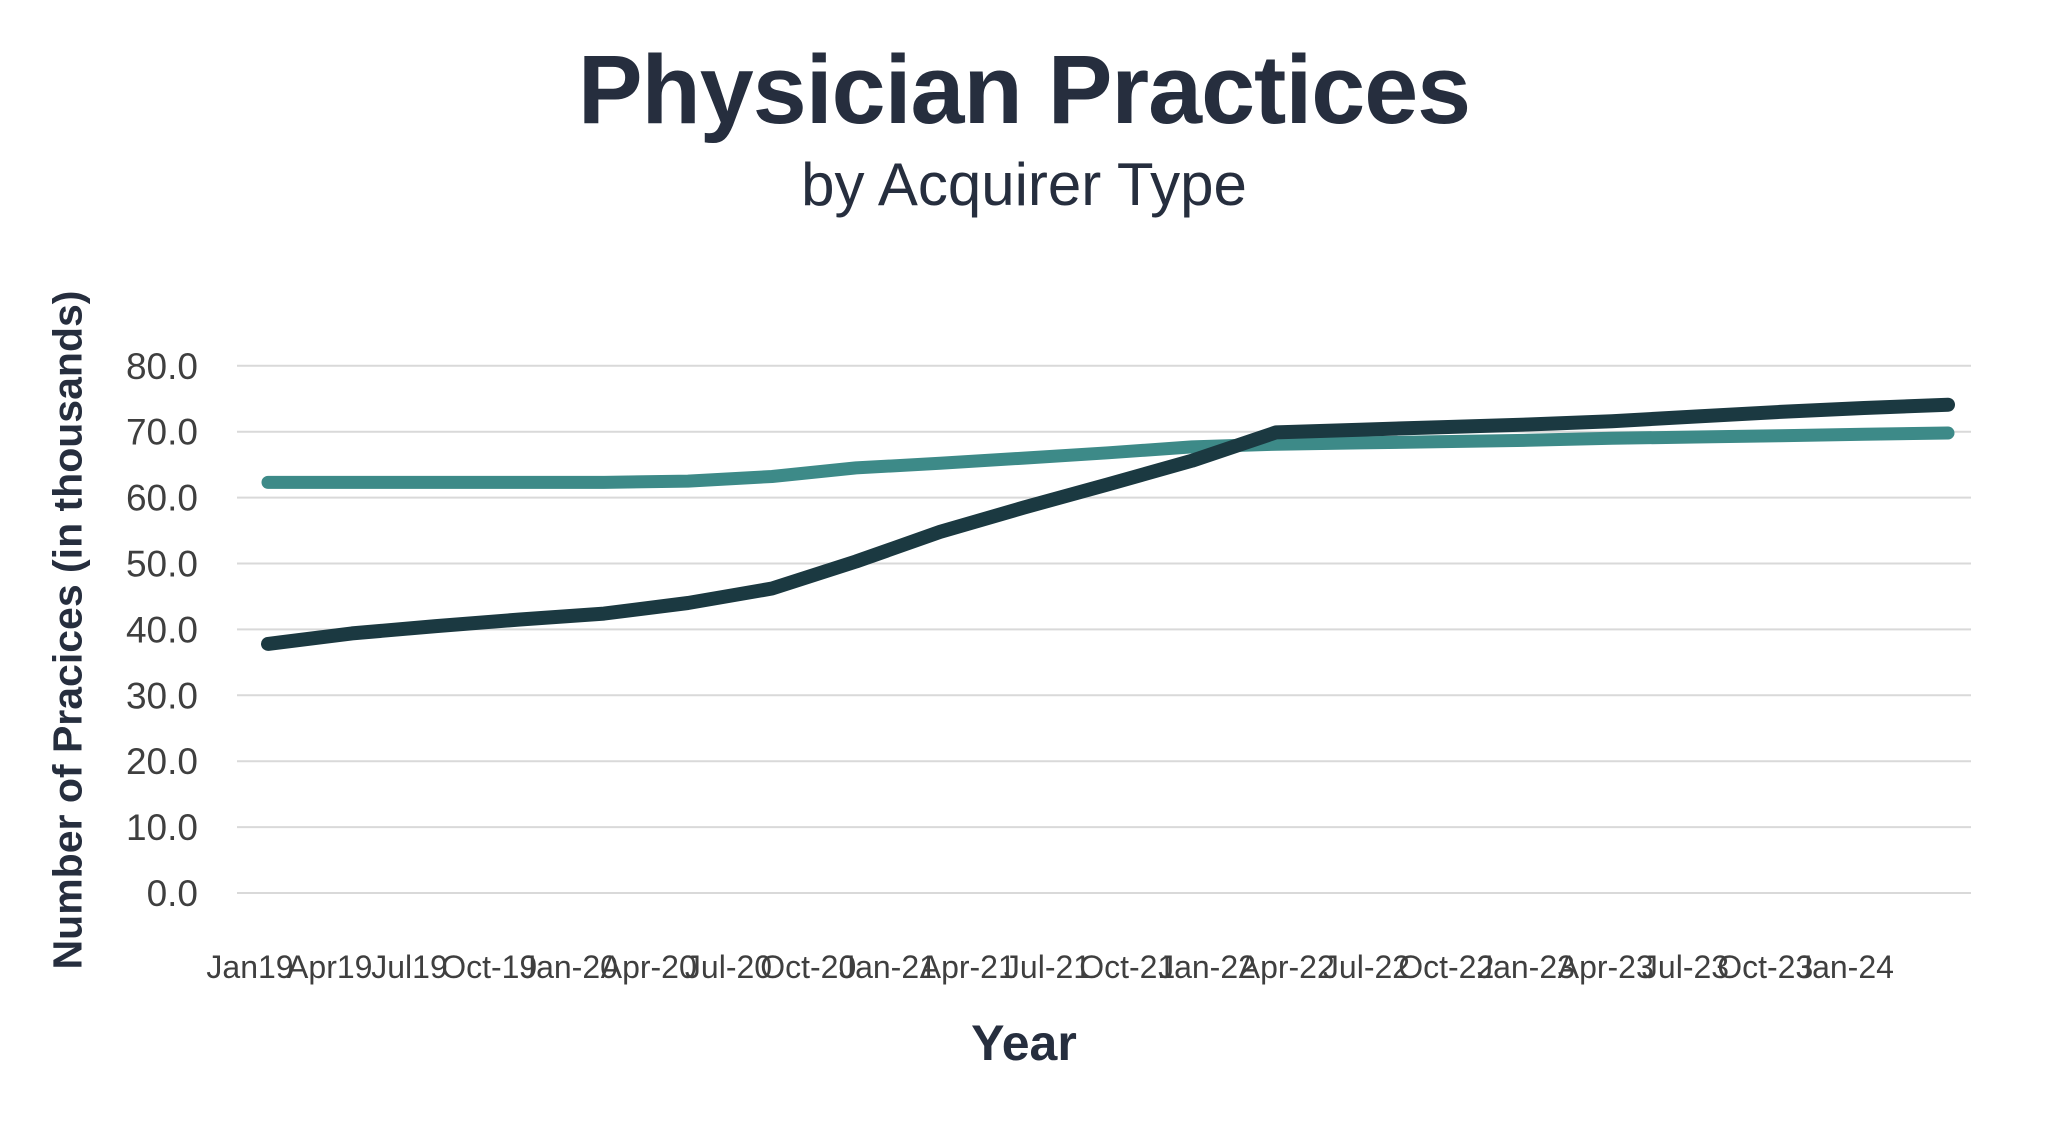 The height and width of the screenshot is (1123, 2048). Describe the element at coordinates (1287, 967) in the screenshot. I see `x-tick-label: Apr-22` at that location.